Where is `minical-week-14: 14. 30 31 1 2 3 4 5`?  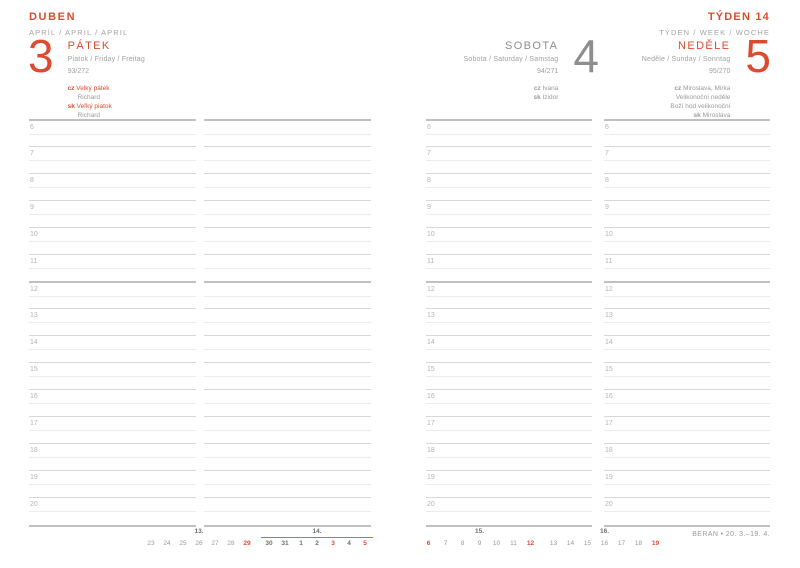 minical-week-14: 14. 30 31 1 2 3 4 5 is located at coordinates (317, 537).